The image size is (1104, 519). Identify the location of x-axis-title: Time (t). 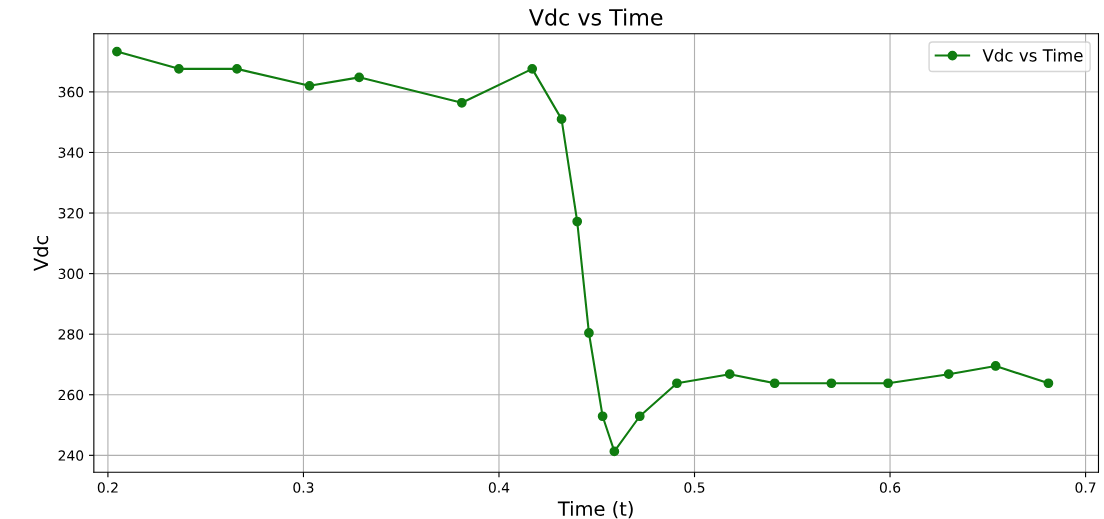
(595, 510).